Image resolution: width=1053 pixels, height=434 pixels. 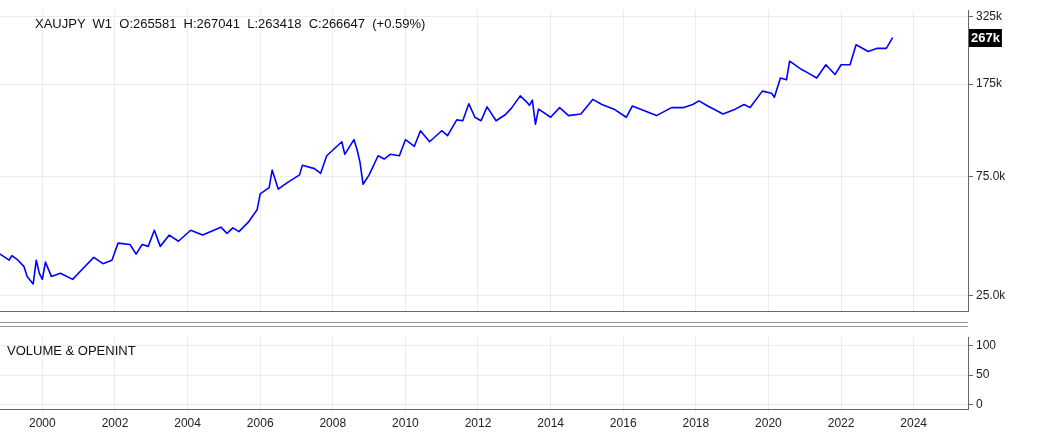 I want to click on y-tick-label: 25.0k, so click(x=991, y=295).